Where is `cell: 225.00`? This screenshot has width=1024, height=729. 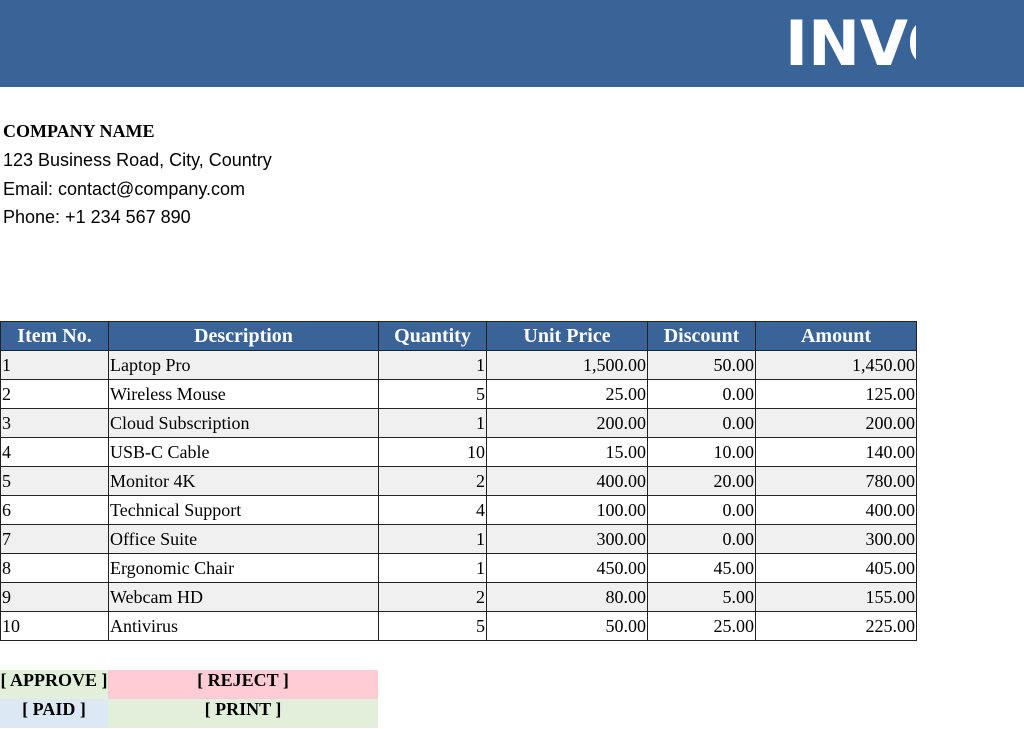
cell: 225.00 is located at coordinates (836, 626).